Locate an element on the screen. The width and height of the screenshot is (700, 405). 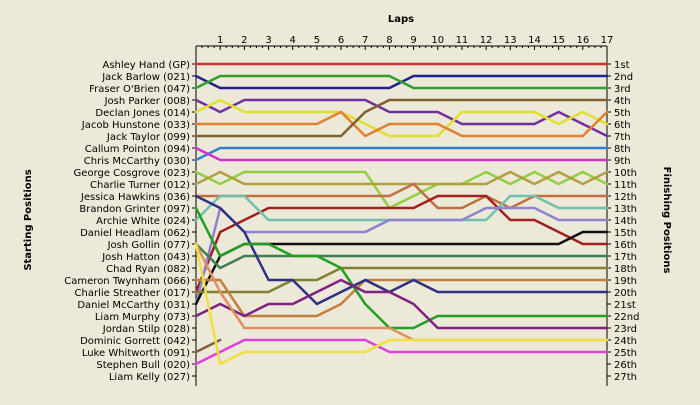
finishing-position-label: 8th is located at coordinates (622, 149).